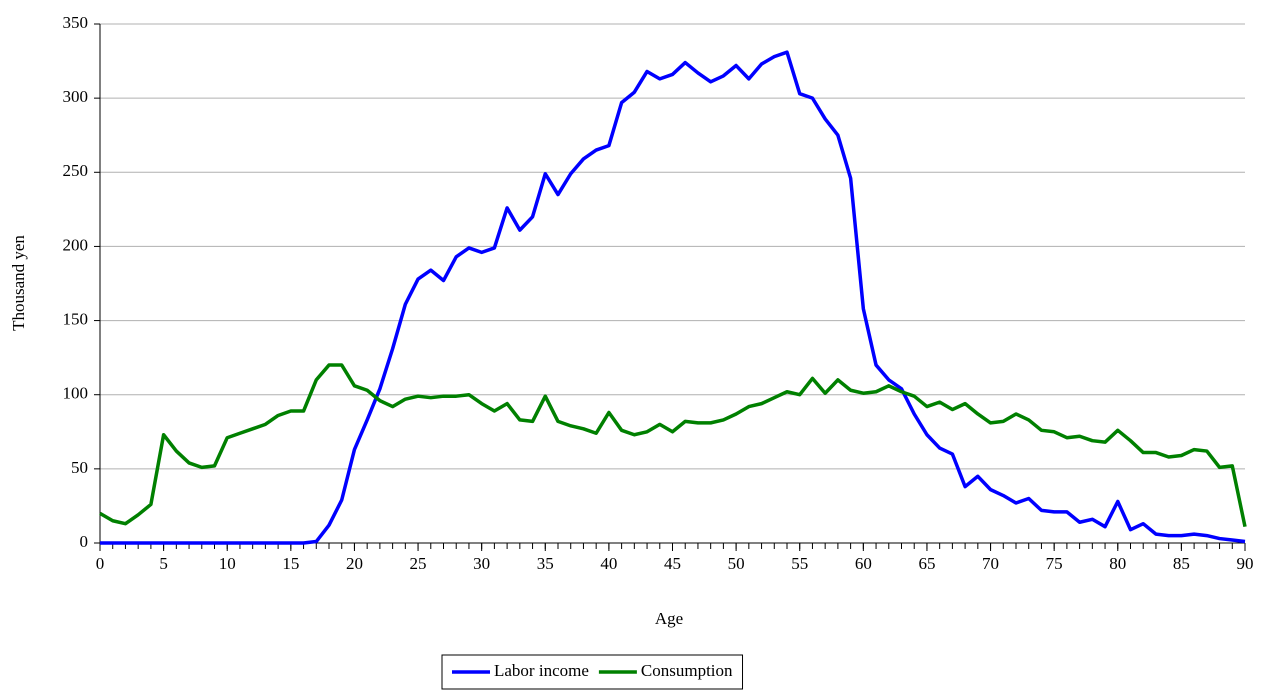 The width and height of the screenshot is (1262, 691). I want to click on x-axis-label: Age, so click(669, 618).